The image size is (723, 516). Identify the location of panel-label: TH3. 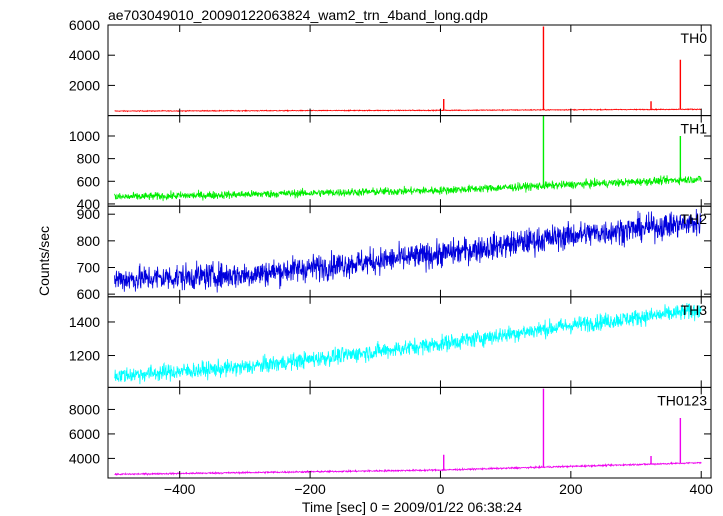
(694, 310).